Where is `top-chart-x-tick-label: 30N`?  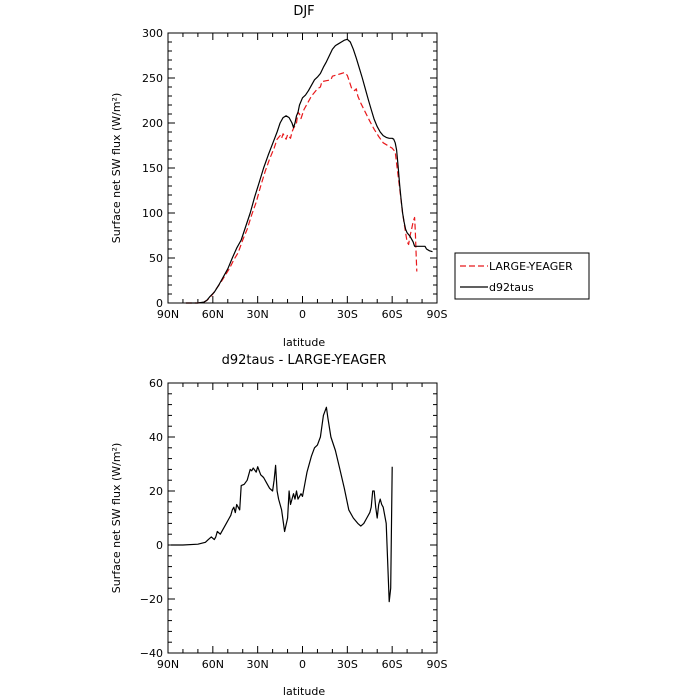 top-chart-x-tick-label: 30N is located at coordinates (258, 314).